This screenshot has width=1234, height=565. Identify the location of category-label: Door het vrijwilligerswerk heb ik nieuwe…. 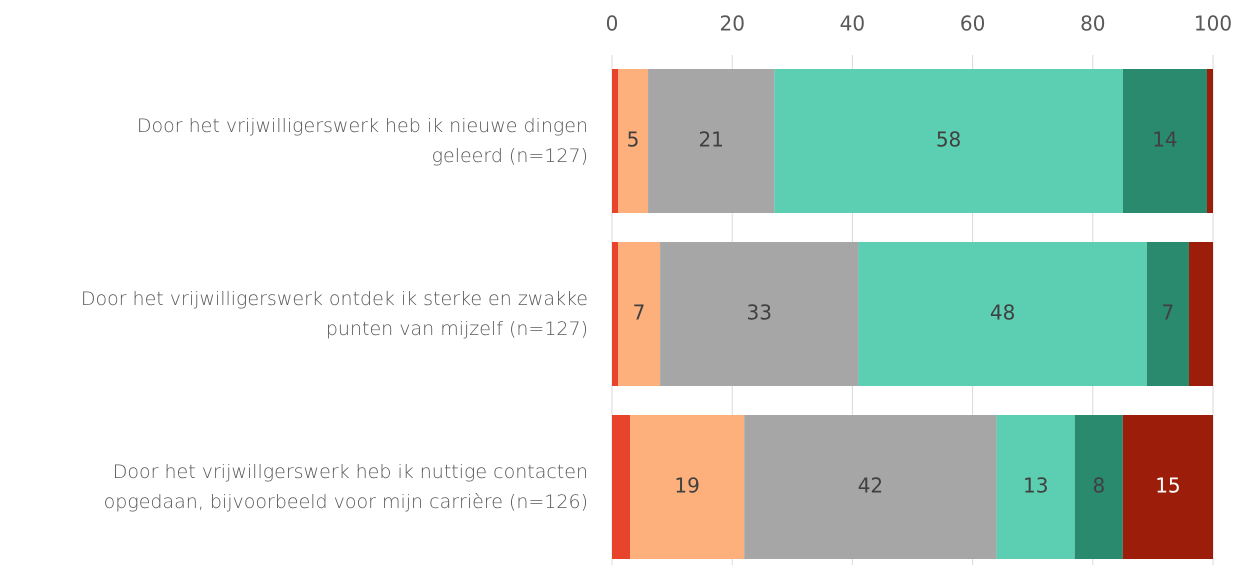
(362, 141).